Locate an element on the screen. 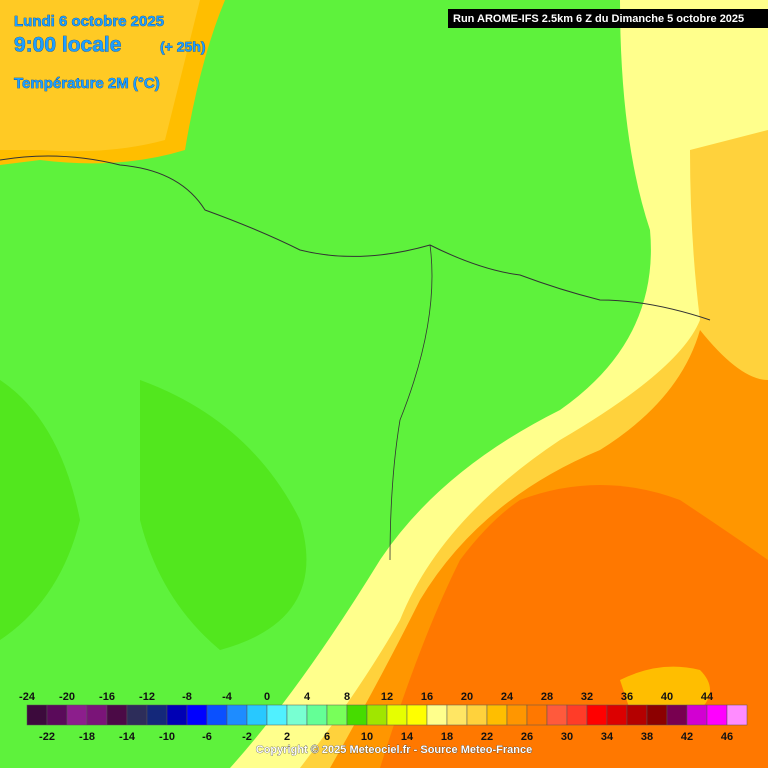  region-border is located at coordinates (411, 402).